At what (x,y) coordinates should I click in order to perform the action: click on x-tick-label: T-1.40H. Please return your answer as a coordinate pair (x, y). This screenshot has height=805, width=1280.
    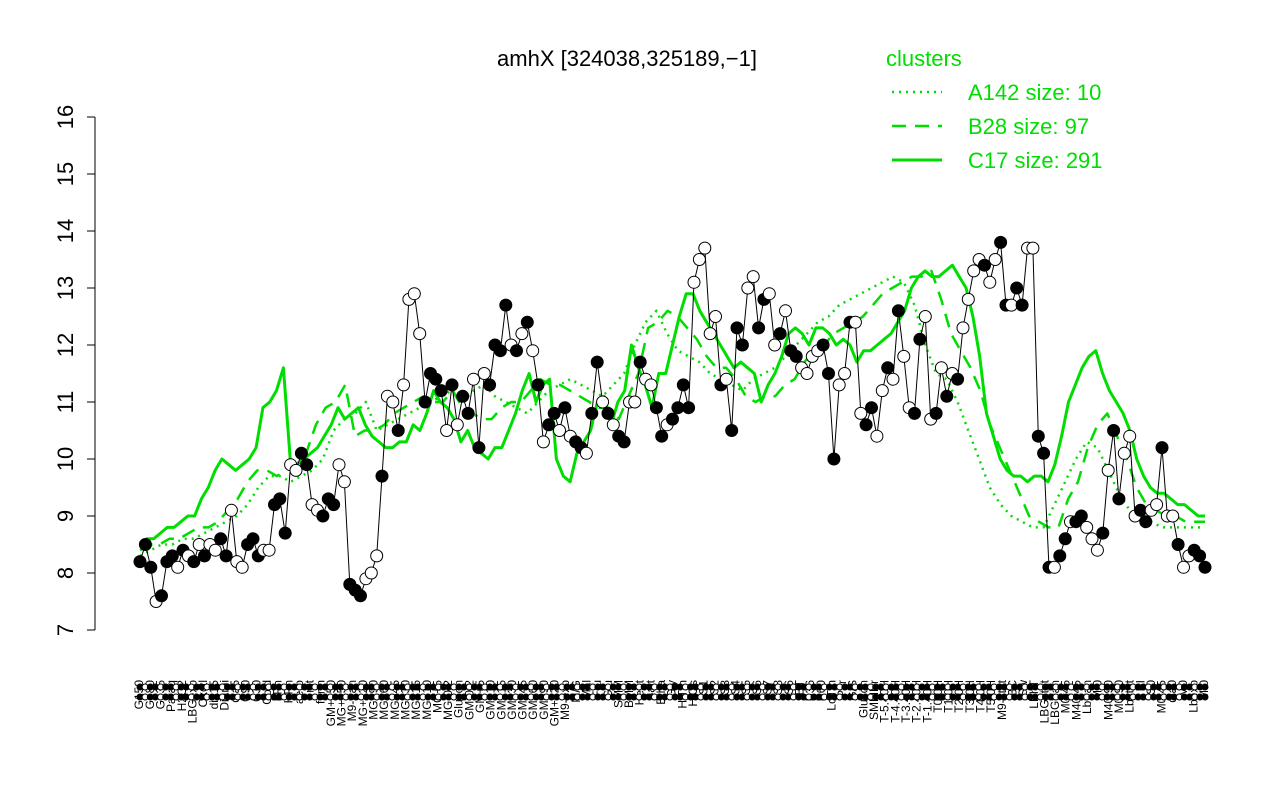
    Looking at the image, I should click on (927, 701).